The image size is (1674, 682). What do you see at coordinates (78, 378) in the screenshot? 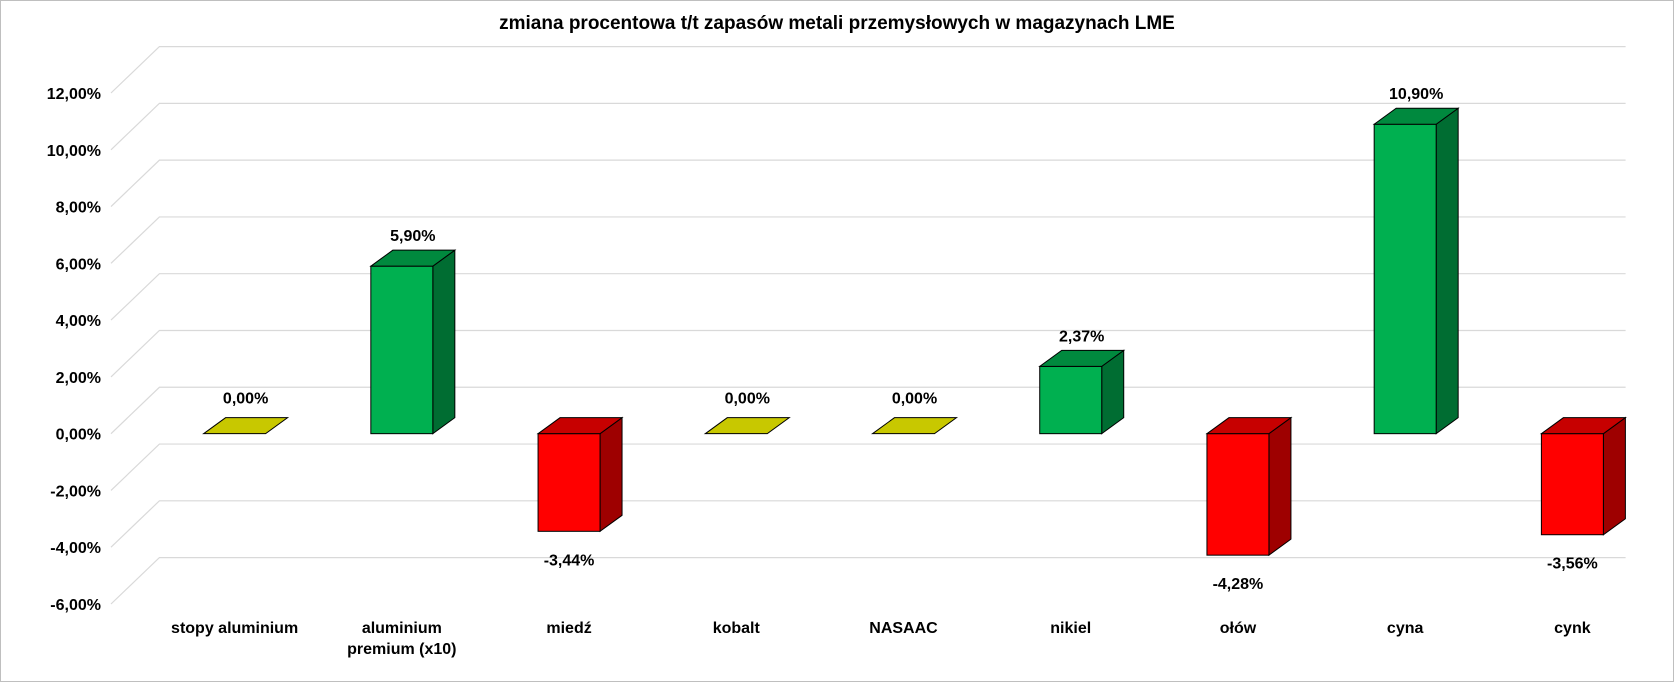
I see `y-tick-label: 2,00%` at bounding box center [78, 378].